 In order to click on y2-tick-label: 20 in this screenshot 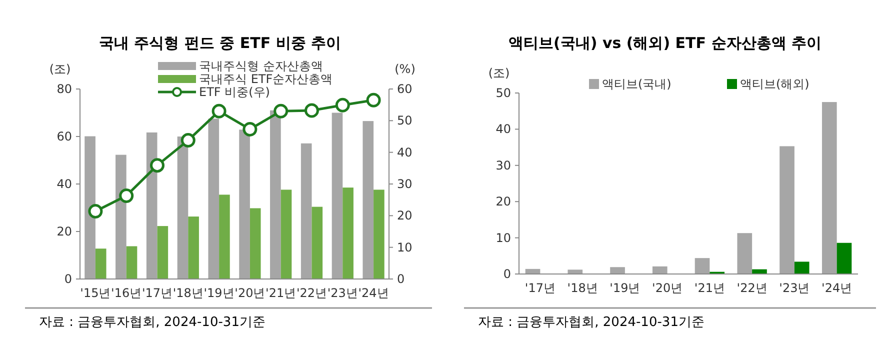, I will do `click(404, 215)`.